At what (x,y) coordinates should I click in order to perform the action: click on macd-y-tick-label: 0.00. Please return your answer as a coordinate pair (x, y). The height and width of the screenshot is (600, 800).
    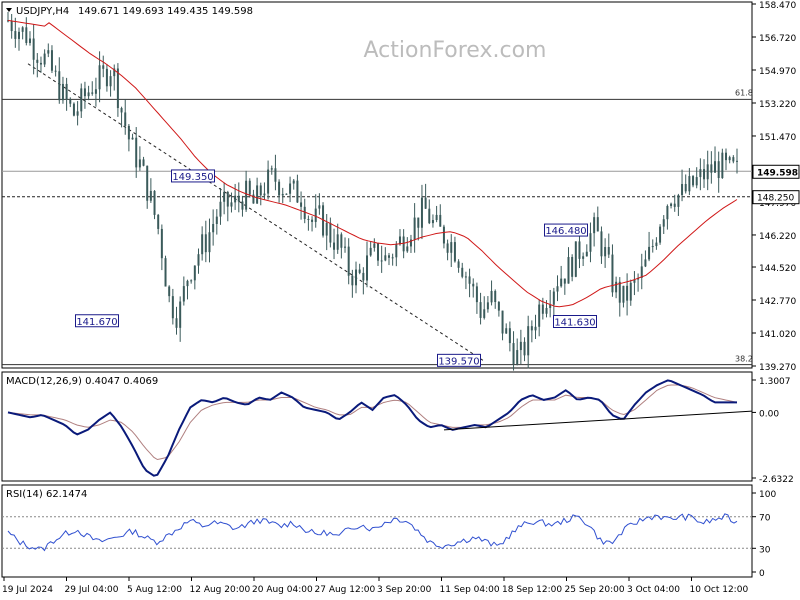
    Looking at the image, I should click on (769, 414).